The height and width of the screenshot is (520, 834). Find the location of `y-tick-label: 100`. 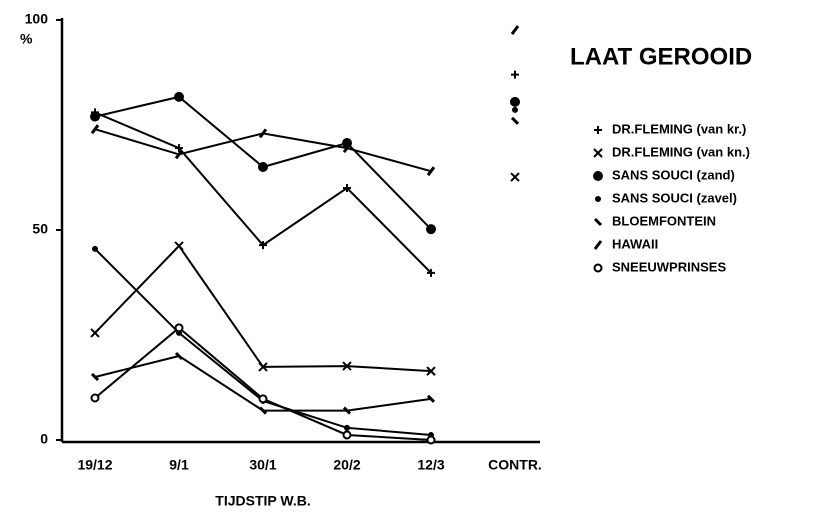

y-tick-label: 100 is located at coordinates (37, 19).